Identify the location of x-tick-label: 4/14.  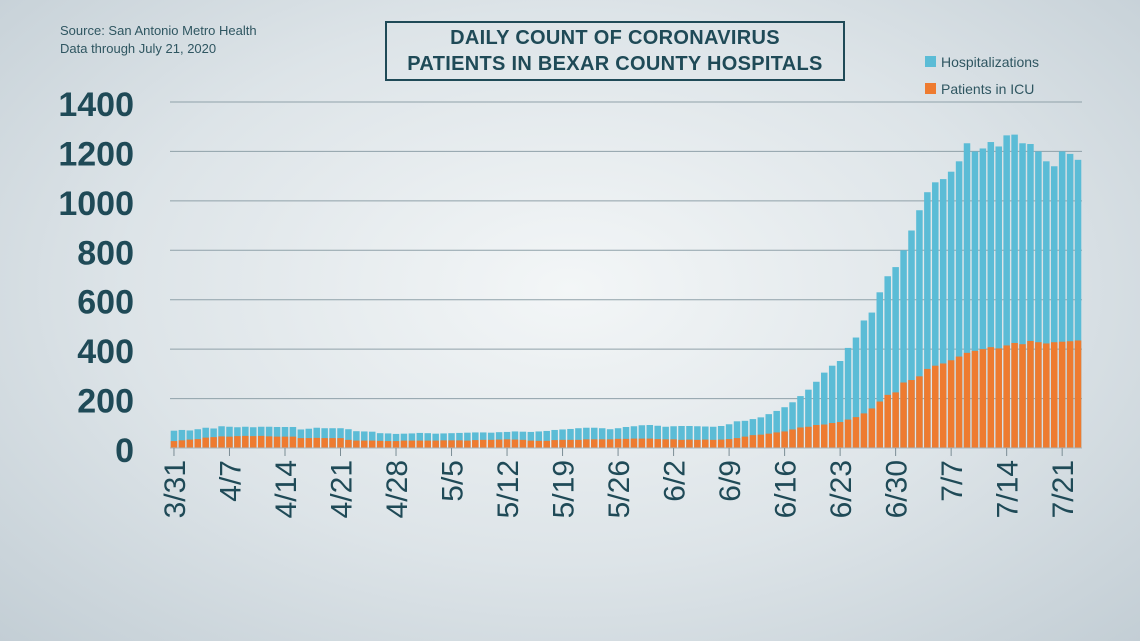
(286, 489).